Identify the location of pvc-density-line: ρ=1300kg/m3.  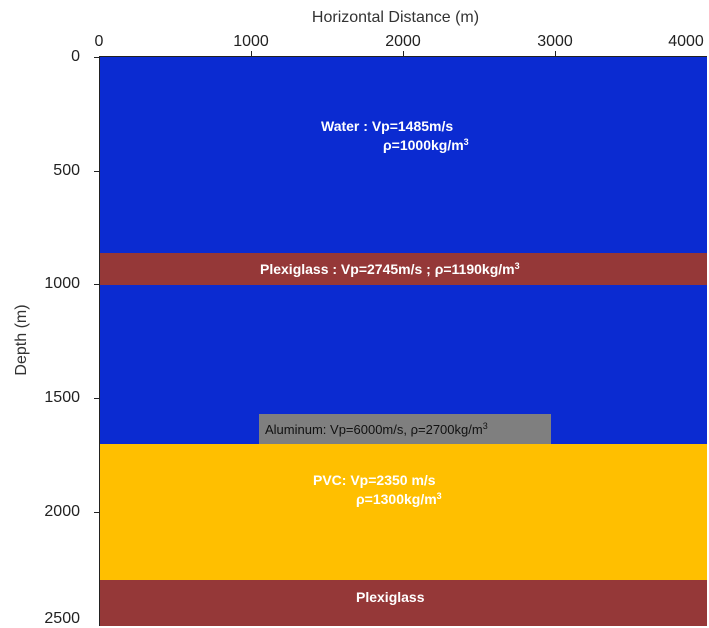
(377, 499).